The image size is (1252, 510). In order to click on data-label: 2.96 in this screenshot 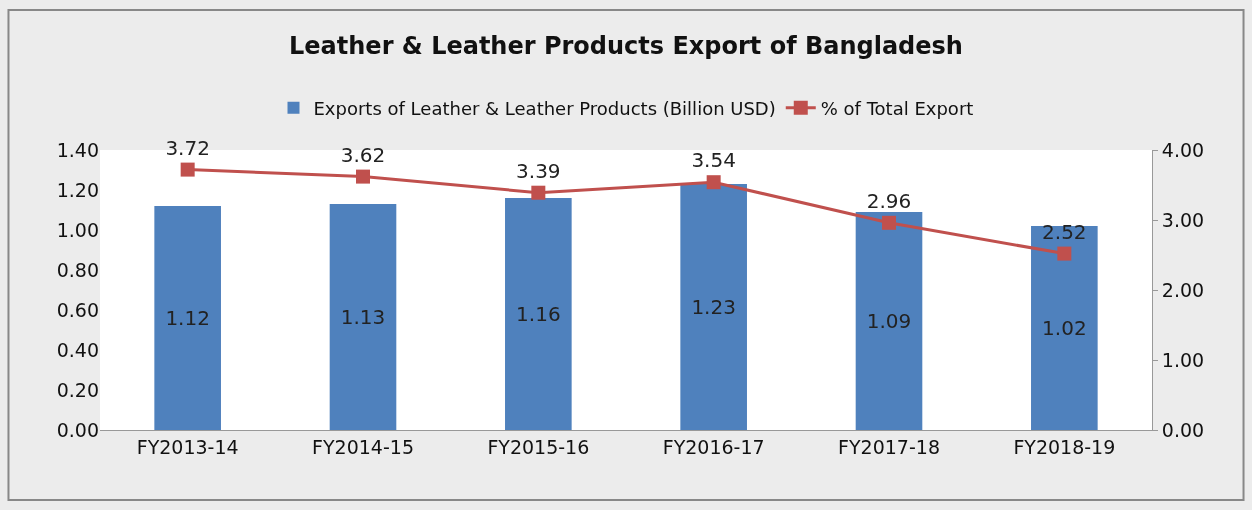, I will do `click(889, 201)`.